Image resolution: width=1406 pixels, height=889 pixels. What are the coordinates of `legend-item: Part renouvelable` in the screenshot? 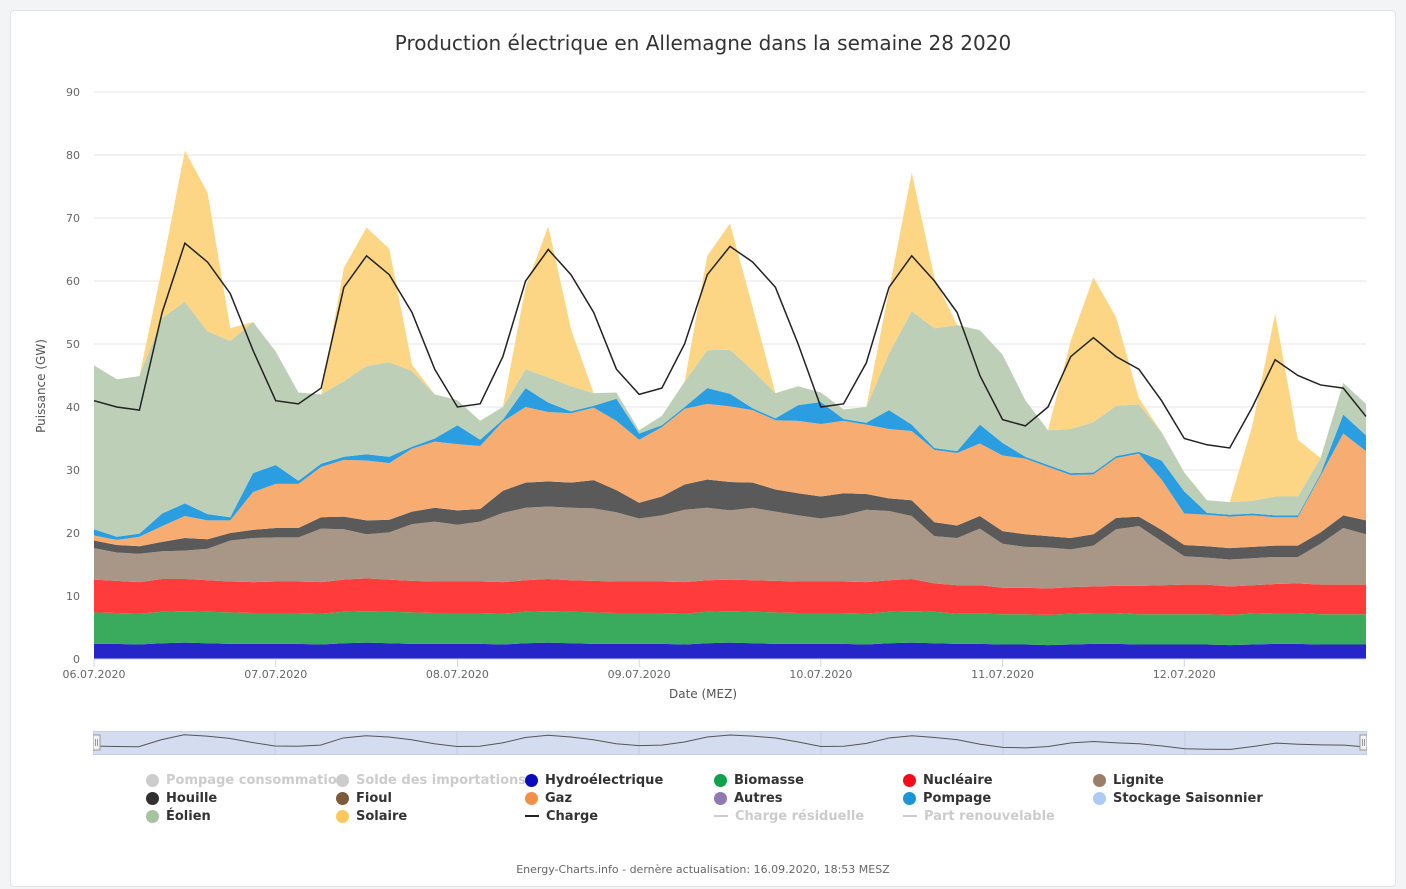 It's located at (979, 816).